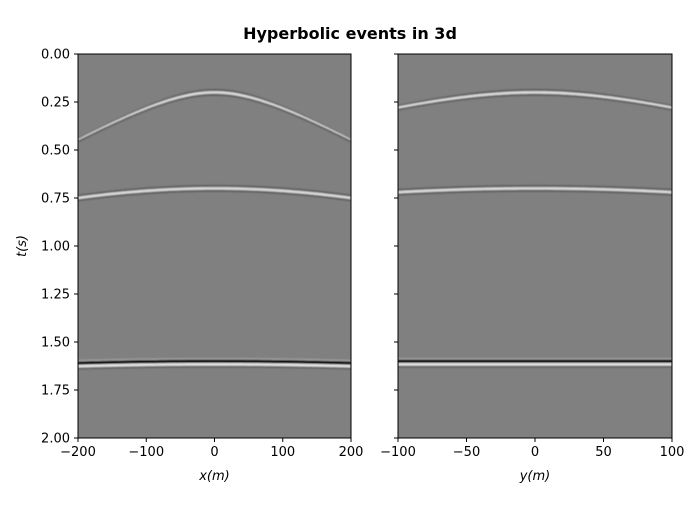 This screenshot has height=505, width=700. What do you see at coordinates (55, 247) in the screenshot?
I see `y-tick-label: 1.00` at bounding box center [55, 247].